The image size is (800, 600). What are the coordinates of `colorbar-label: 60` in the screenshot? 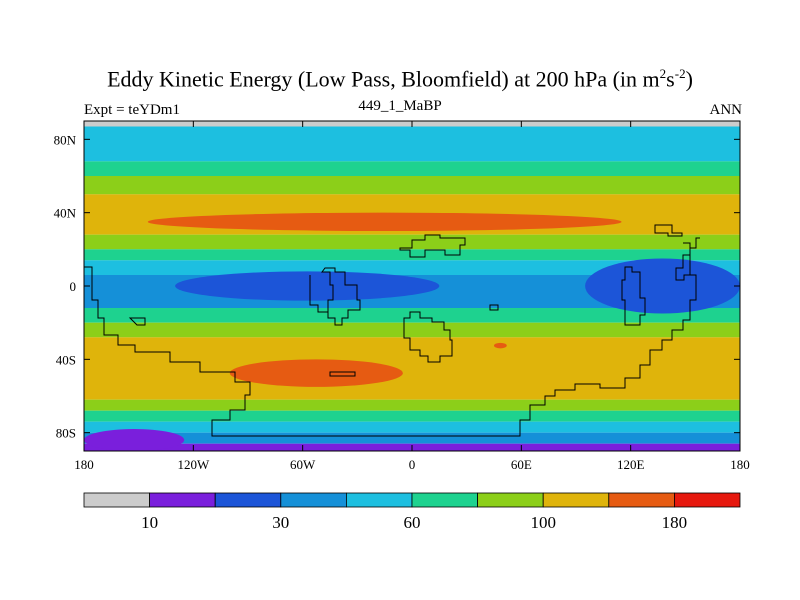 It's located at (412, 522).